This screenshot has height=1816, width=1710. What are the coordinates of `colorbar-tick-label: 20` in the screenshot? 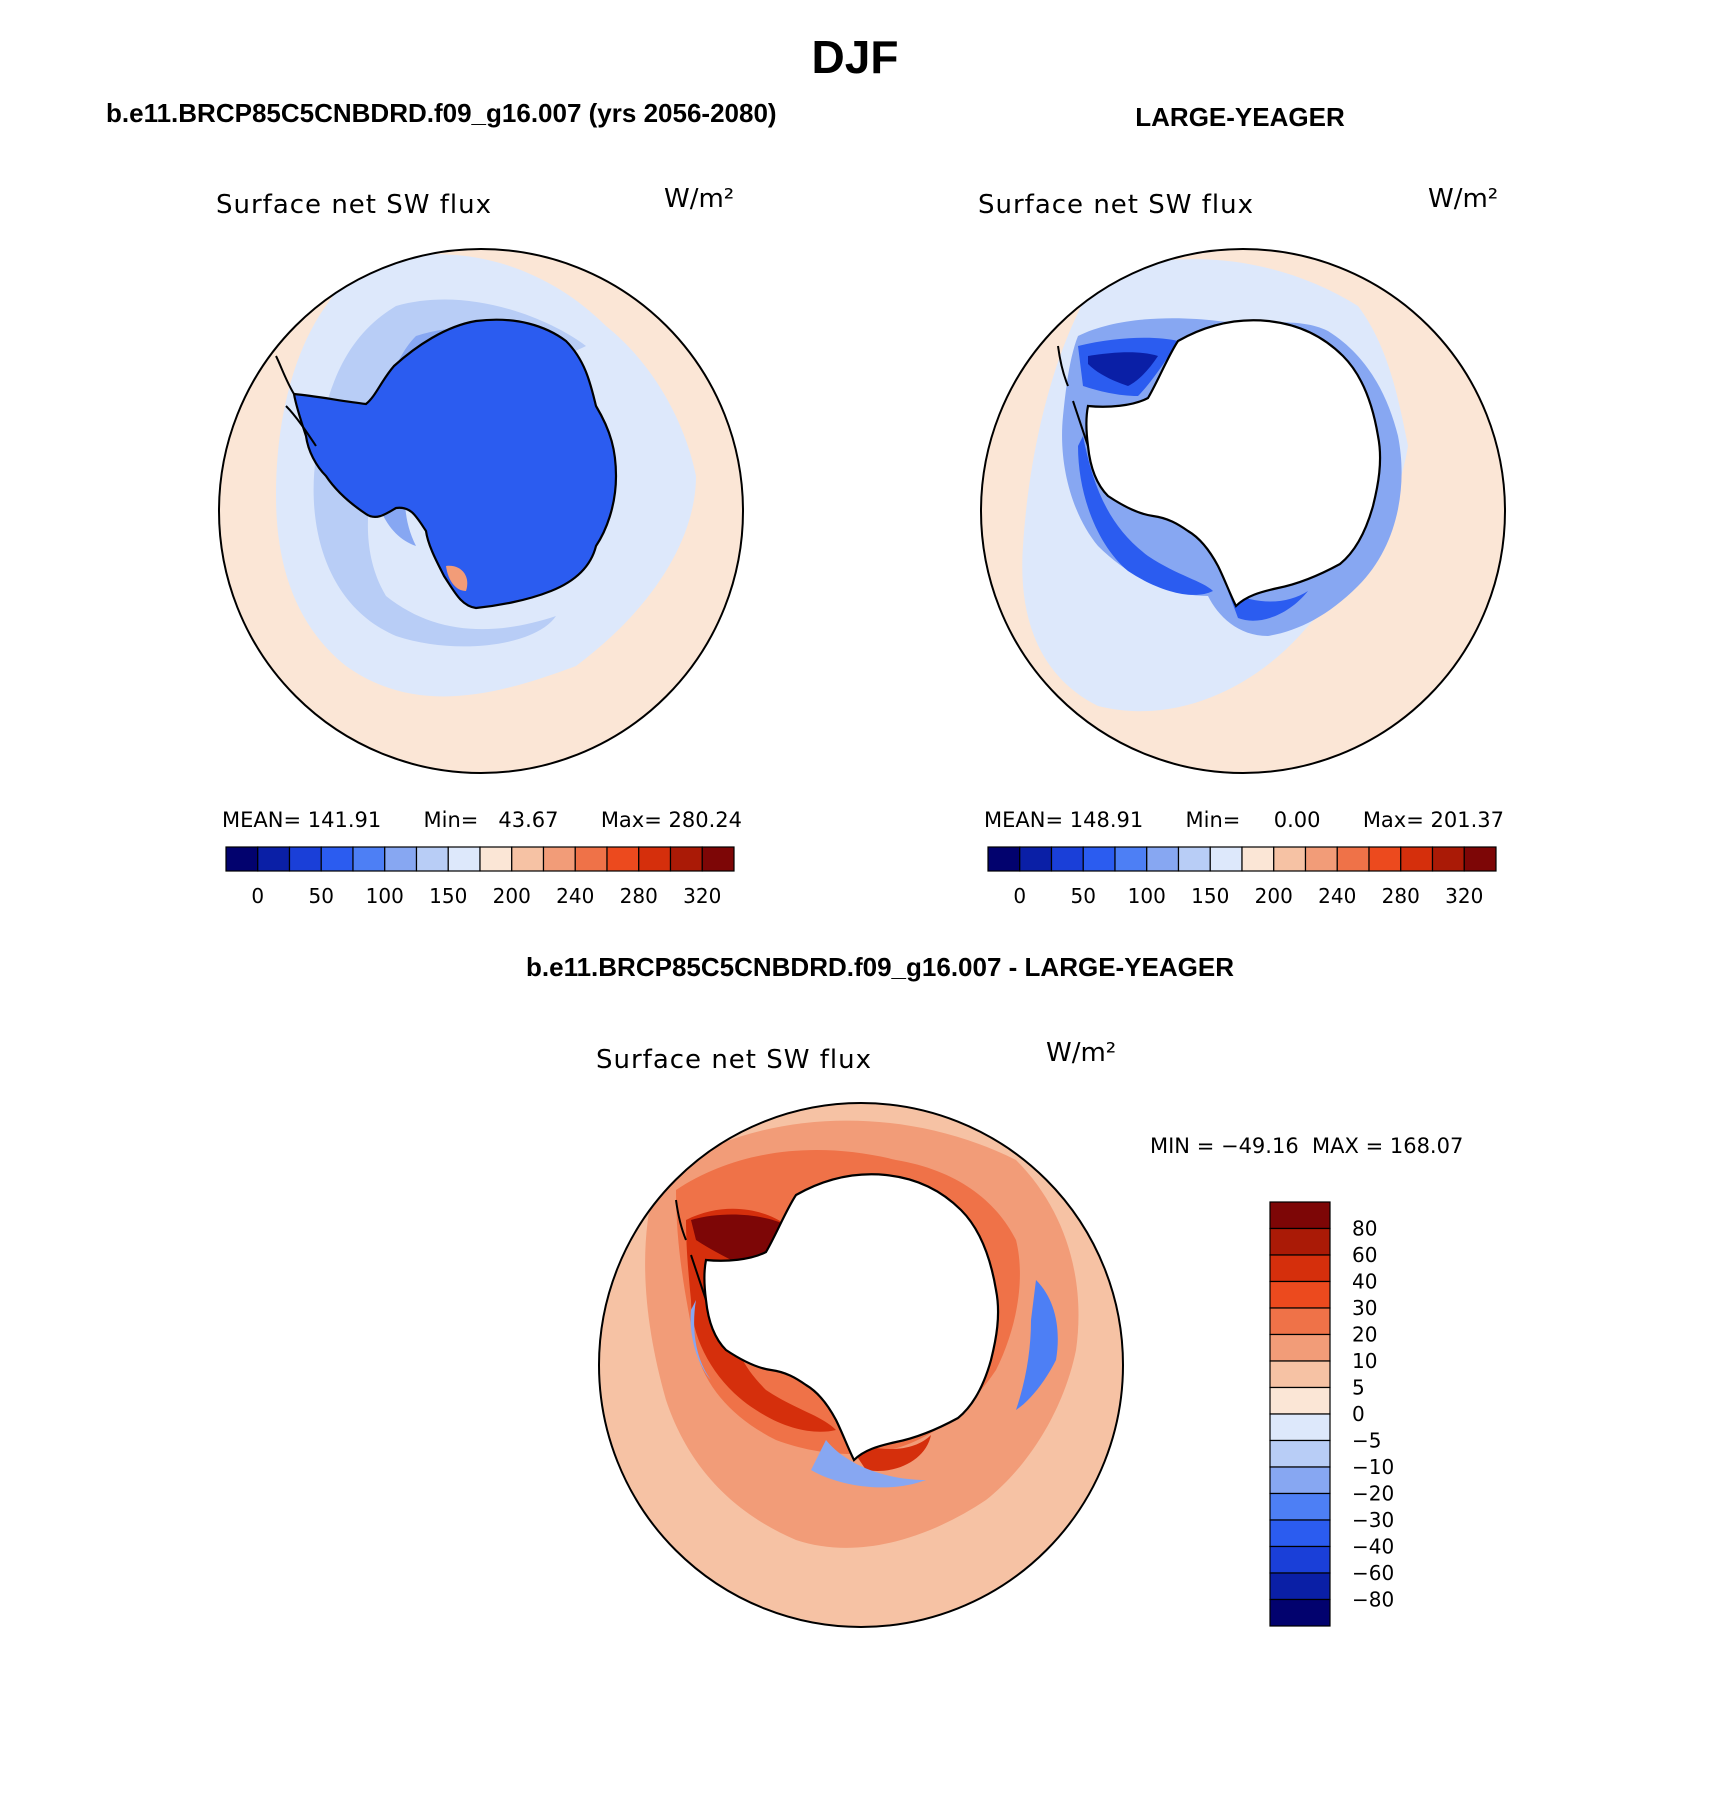 It's located at (1364, 1335).